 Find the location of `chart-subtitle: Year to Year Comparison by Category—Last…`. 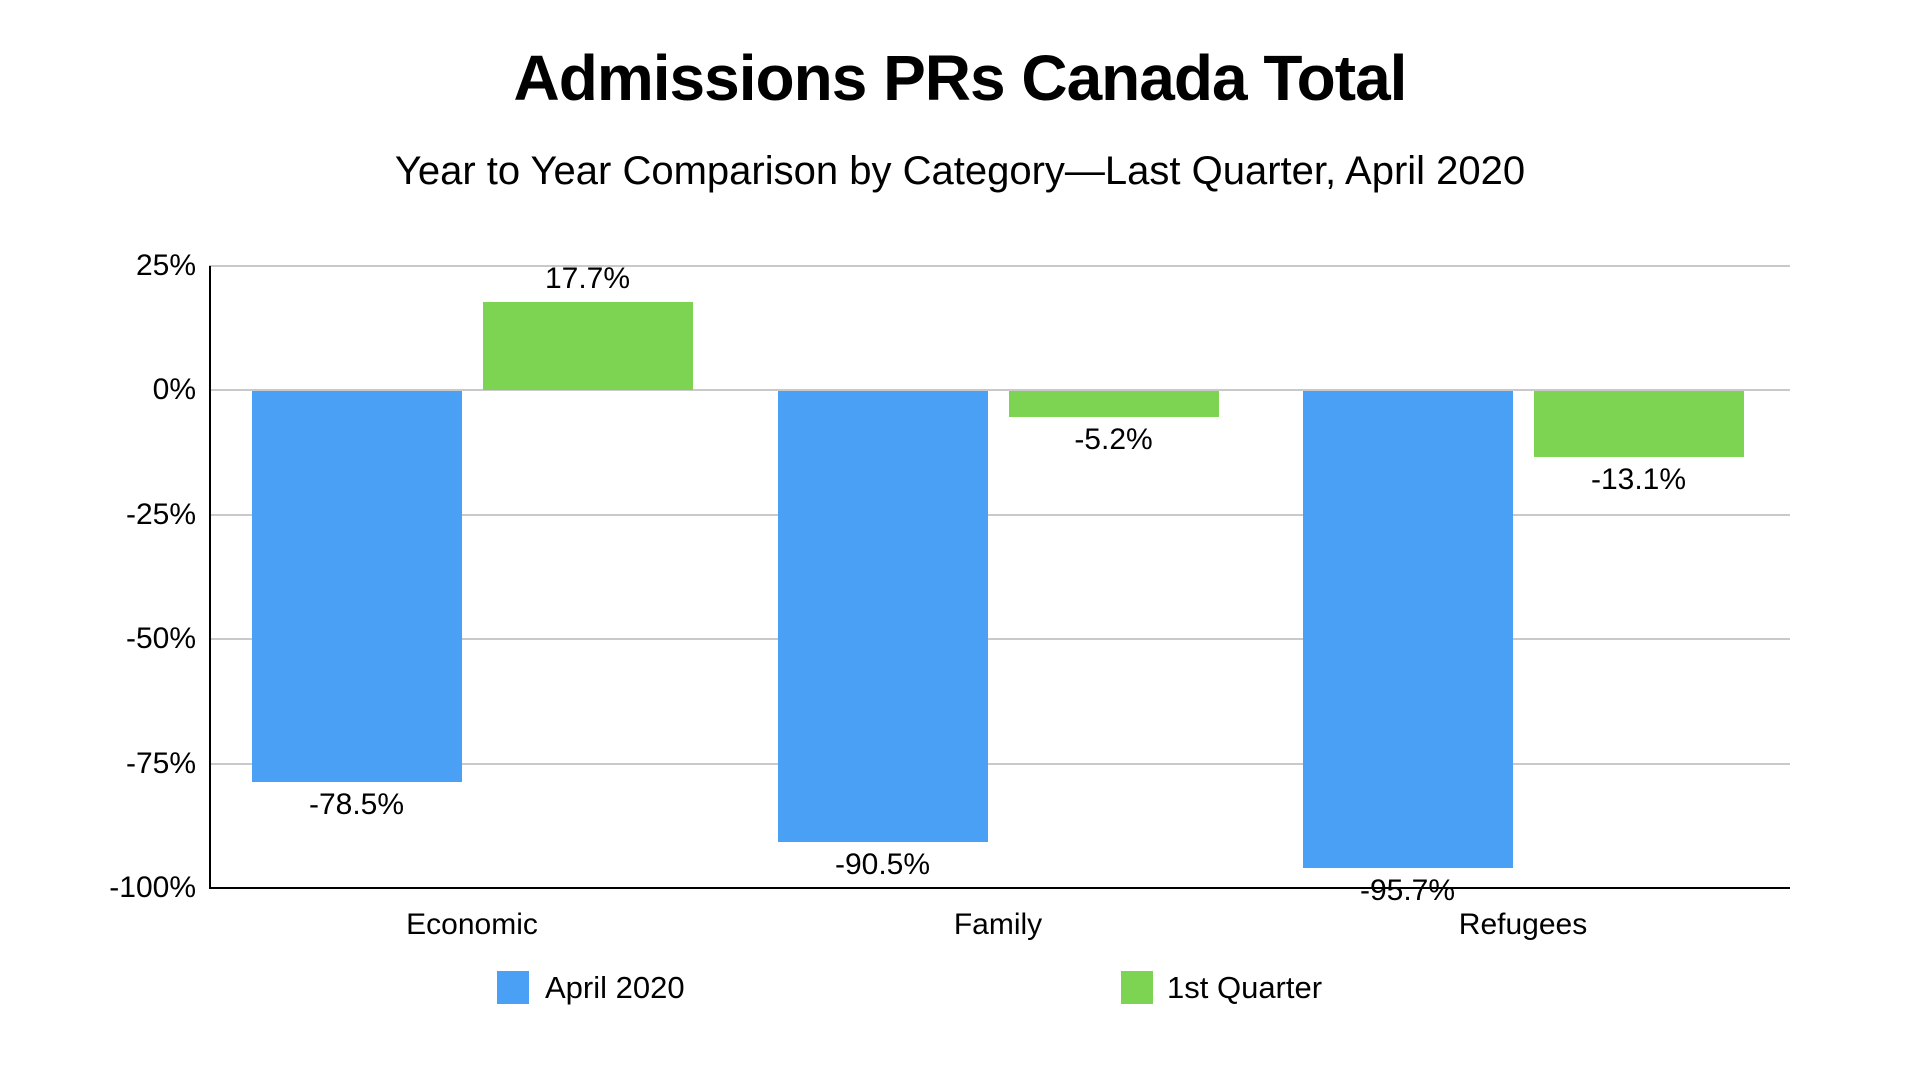

chart-subtitle: Year to Year Comparison by Category—Last… is located at coordinates (960, 171).